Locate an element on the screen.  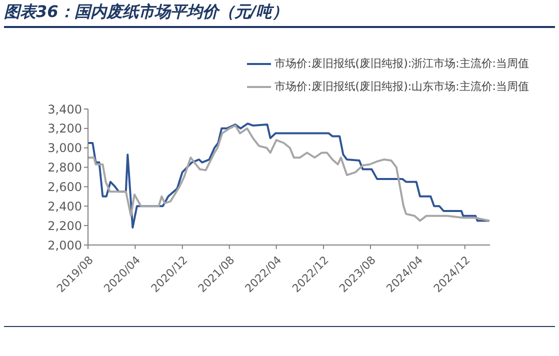
y-tick-label: 2,800 is located at coordinates (65, 167).